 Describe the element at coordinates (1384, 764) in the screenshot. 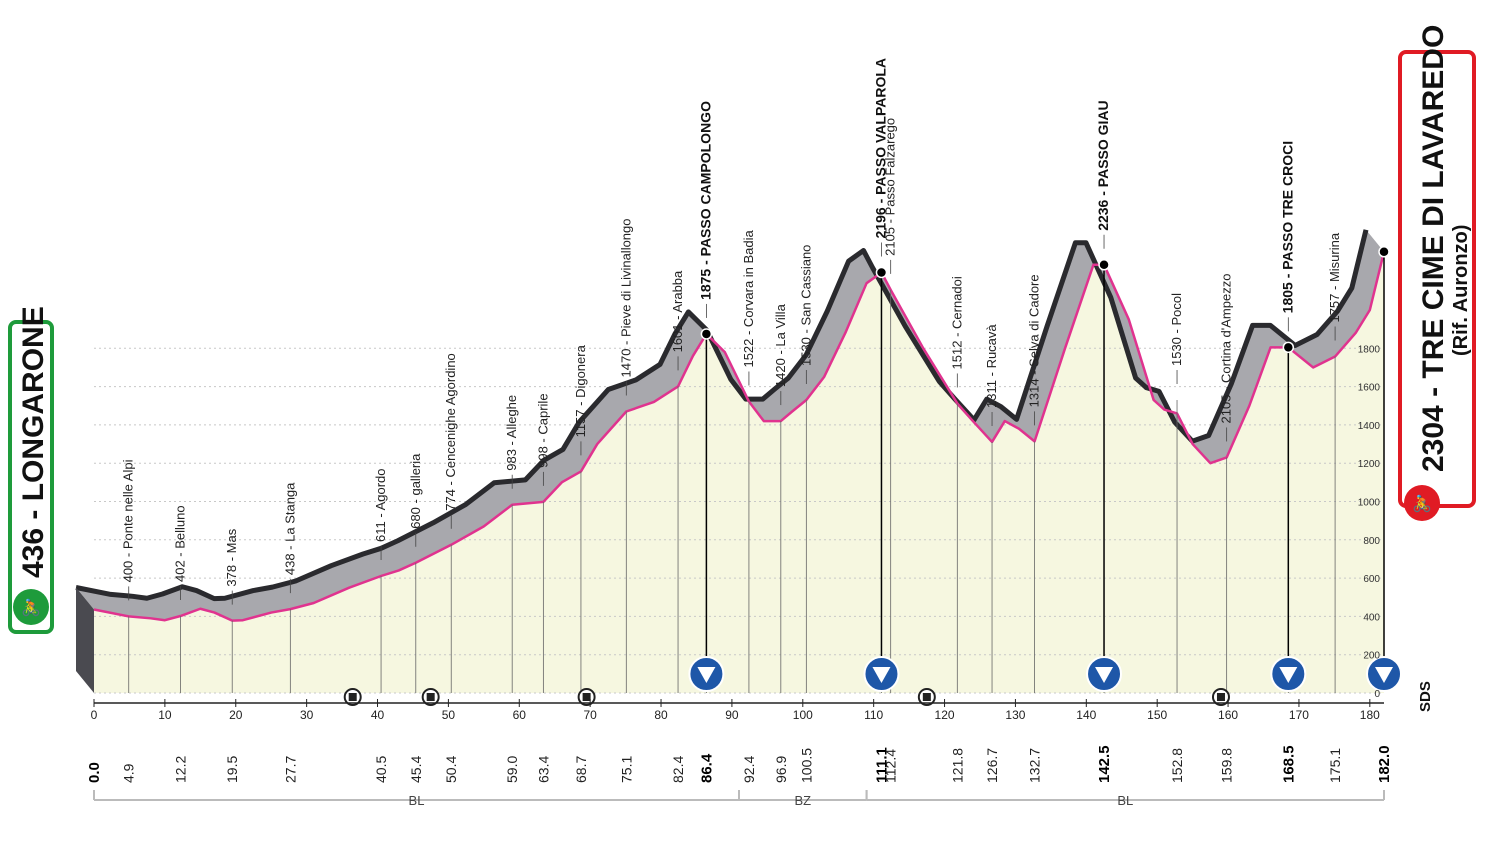

I see `km-label: 182.0` at that location.